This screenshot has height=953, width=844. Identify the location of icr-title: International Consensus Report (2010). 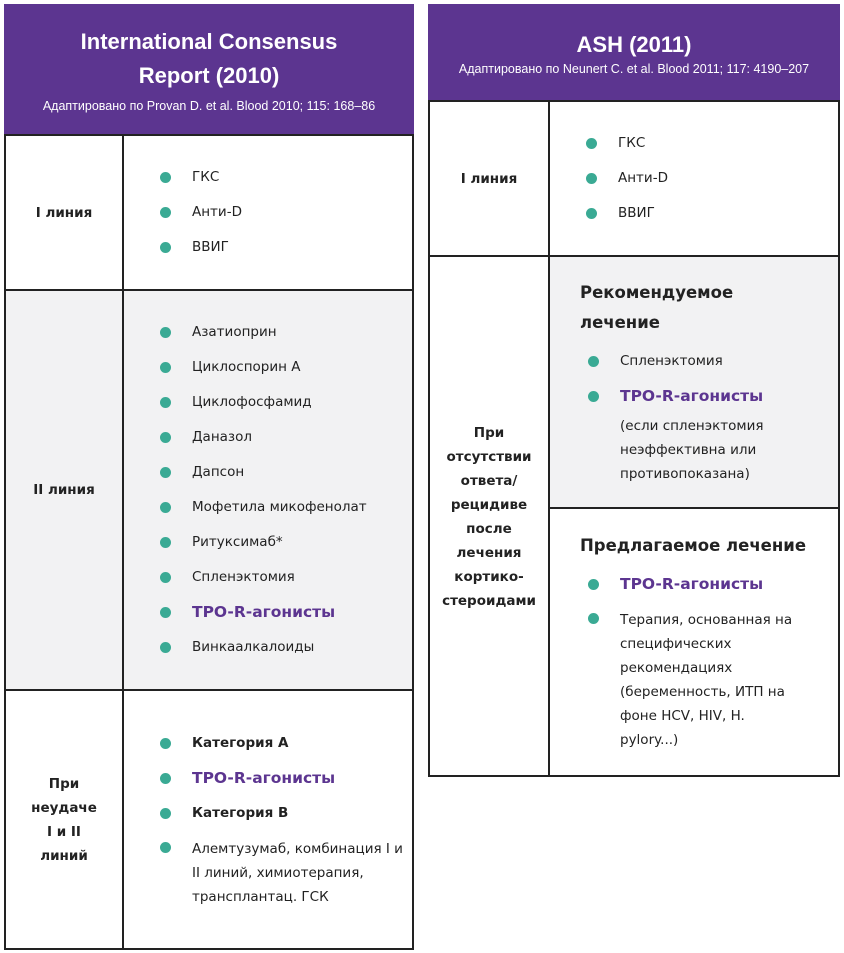
(209, 58).